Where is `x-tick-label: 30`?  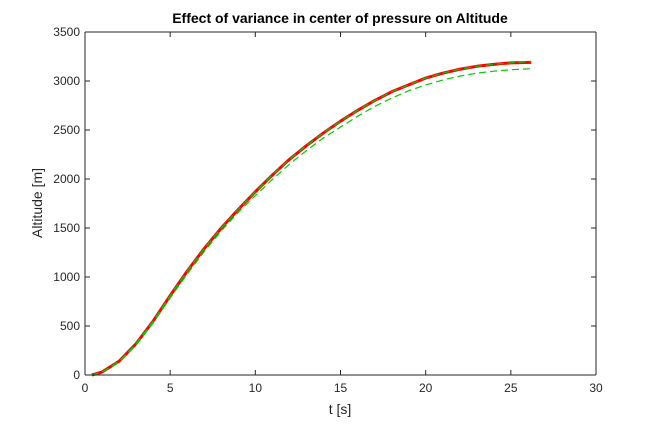 x-tick-label: 30 is located at coordinates (596, 388).